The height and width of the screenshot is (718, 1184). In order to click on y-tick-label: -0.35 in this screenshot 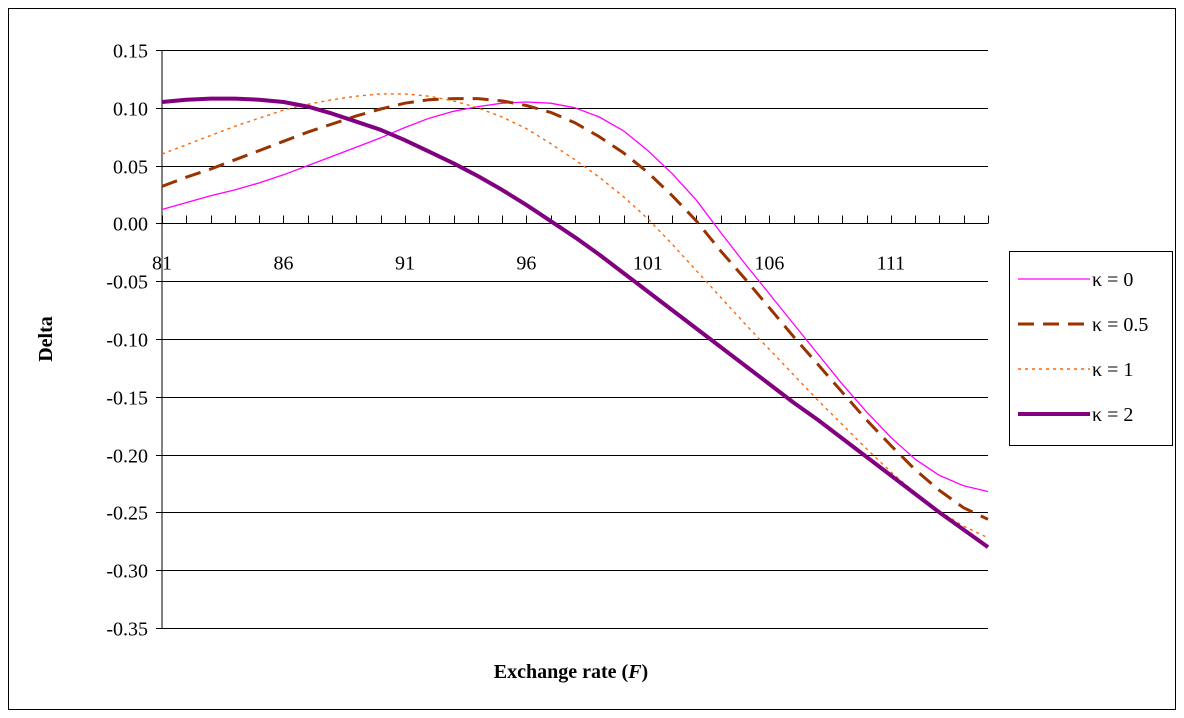, I will do `click(127, 630)`.